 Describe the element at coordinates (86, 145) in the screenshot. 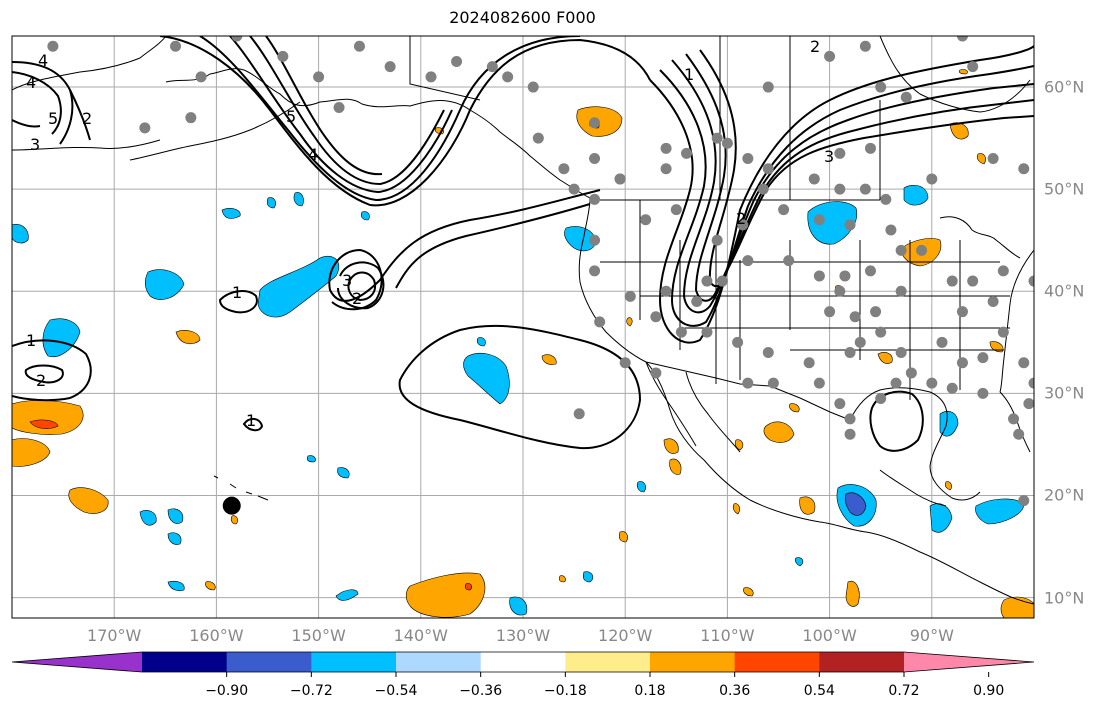

I see `siberia-coast-south` at that location.